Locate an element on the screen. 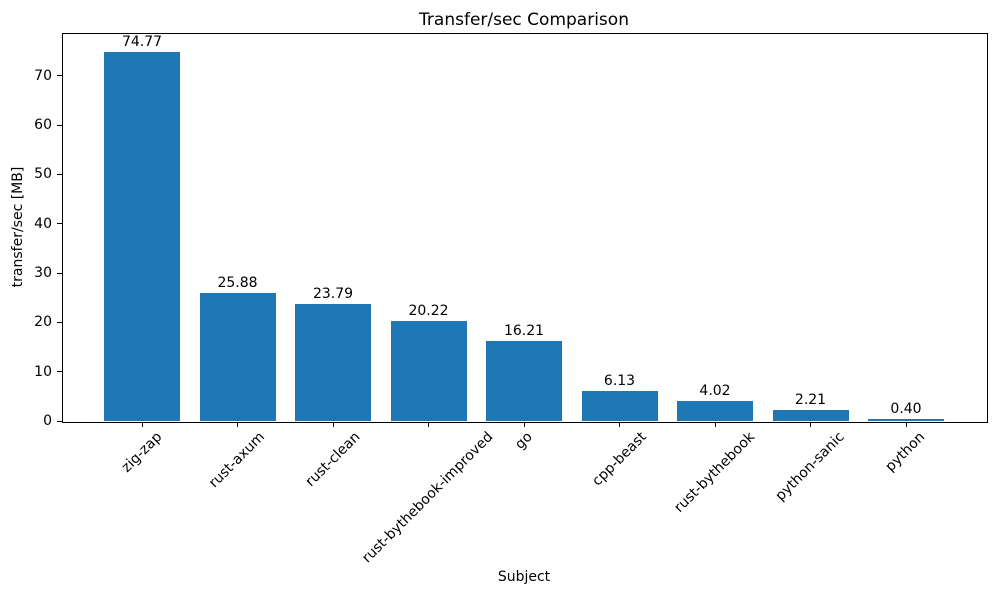 This screenshot has height=600, width=1000. x-tick-label: python-sanic is located at coordinates (810, 467).